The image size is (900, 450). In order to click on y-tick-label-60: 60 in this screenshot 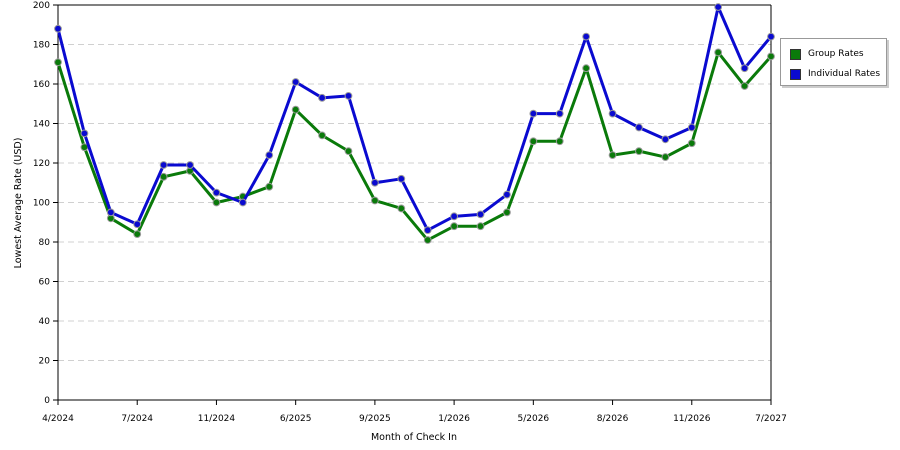, I will do `click(45, 283)`.